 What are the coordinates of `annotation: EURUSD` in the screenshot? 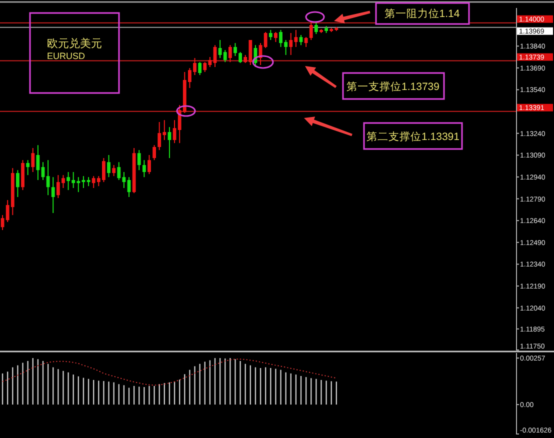 It's located at (66, 56).